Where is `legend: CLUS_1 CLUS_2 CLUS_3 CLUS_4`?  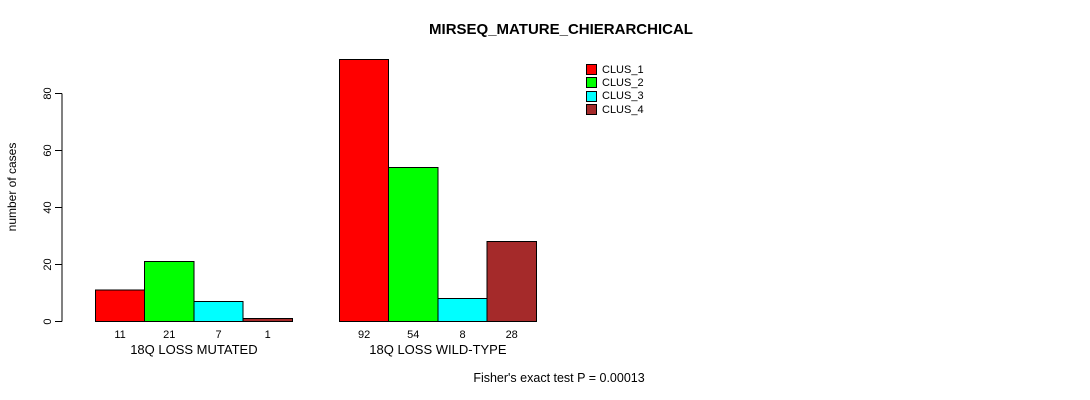 legend: CLUS_1 CLUS_2 CLUS_3 CLUS_4 is located at coordinates (615, 89).